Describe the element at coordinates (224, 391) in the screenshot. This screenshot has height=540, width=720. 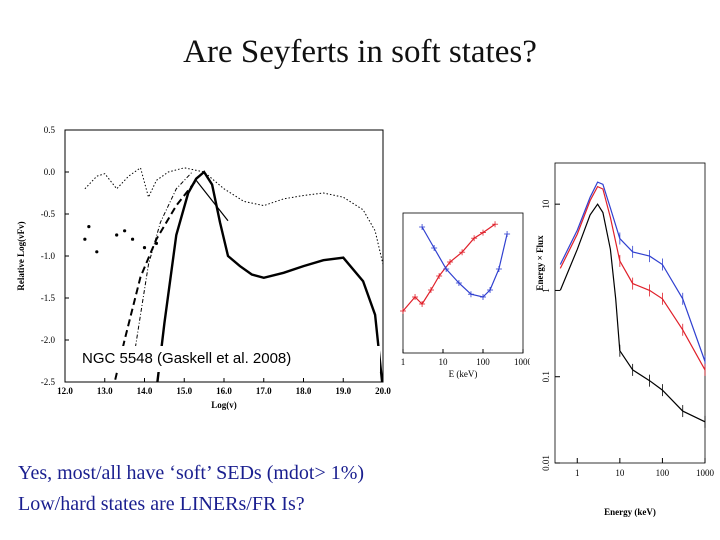
I see `x-tick-label: 16.0` at that location.